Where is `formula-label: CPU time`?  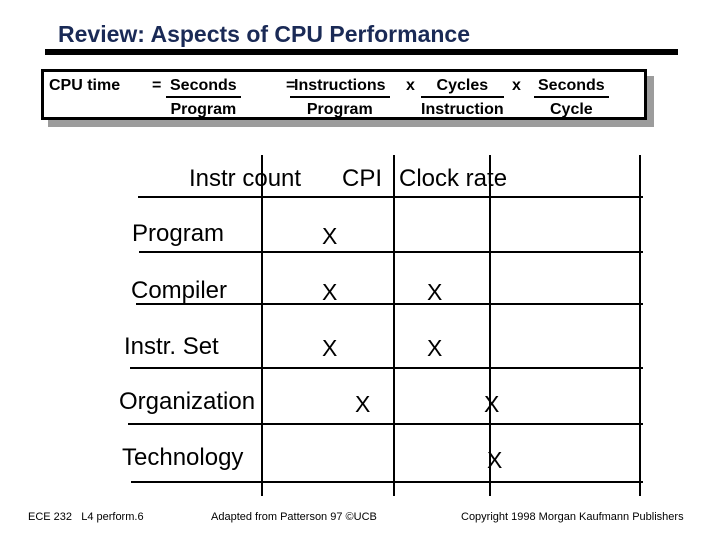
formula-label: CPU time is located at coordinates (85, 85).